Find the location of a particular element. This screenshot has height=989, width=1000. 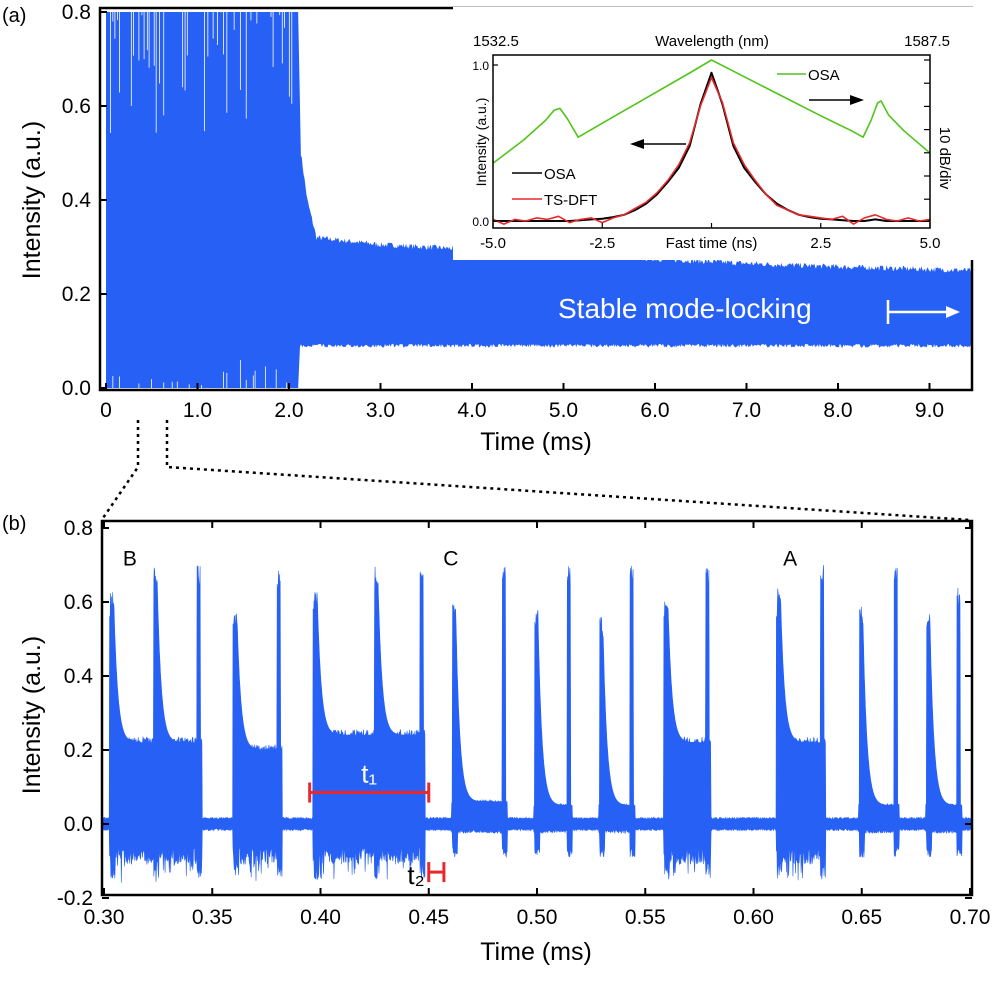

zoom-connector-right is located at coordinates (568, 471).